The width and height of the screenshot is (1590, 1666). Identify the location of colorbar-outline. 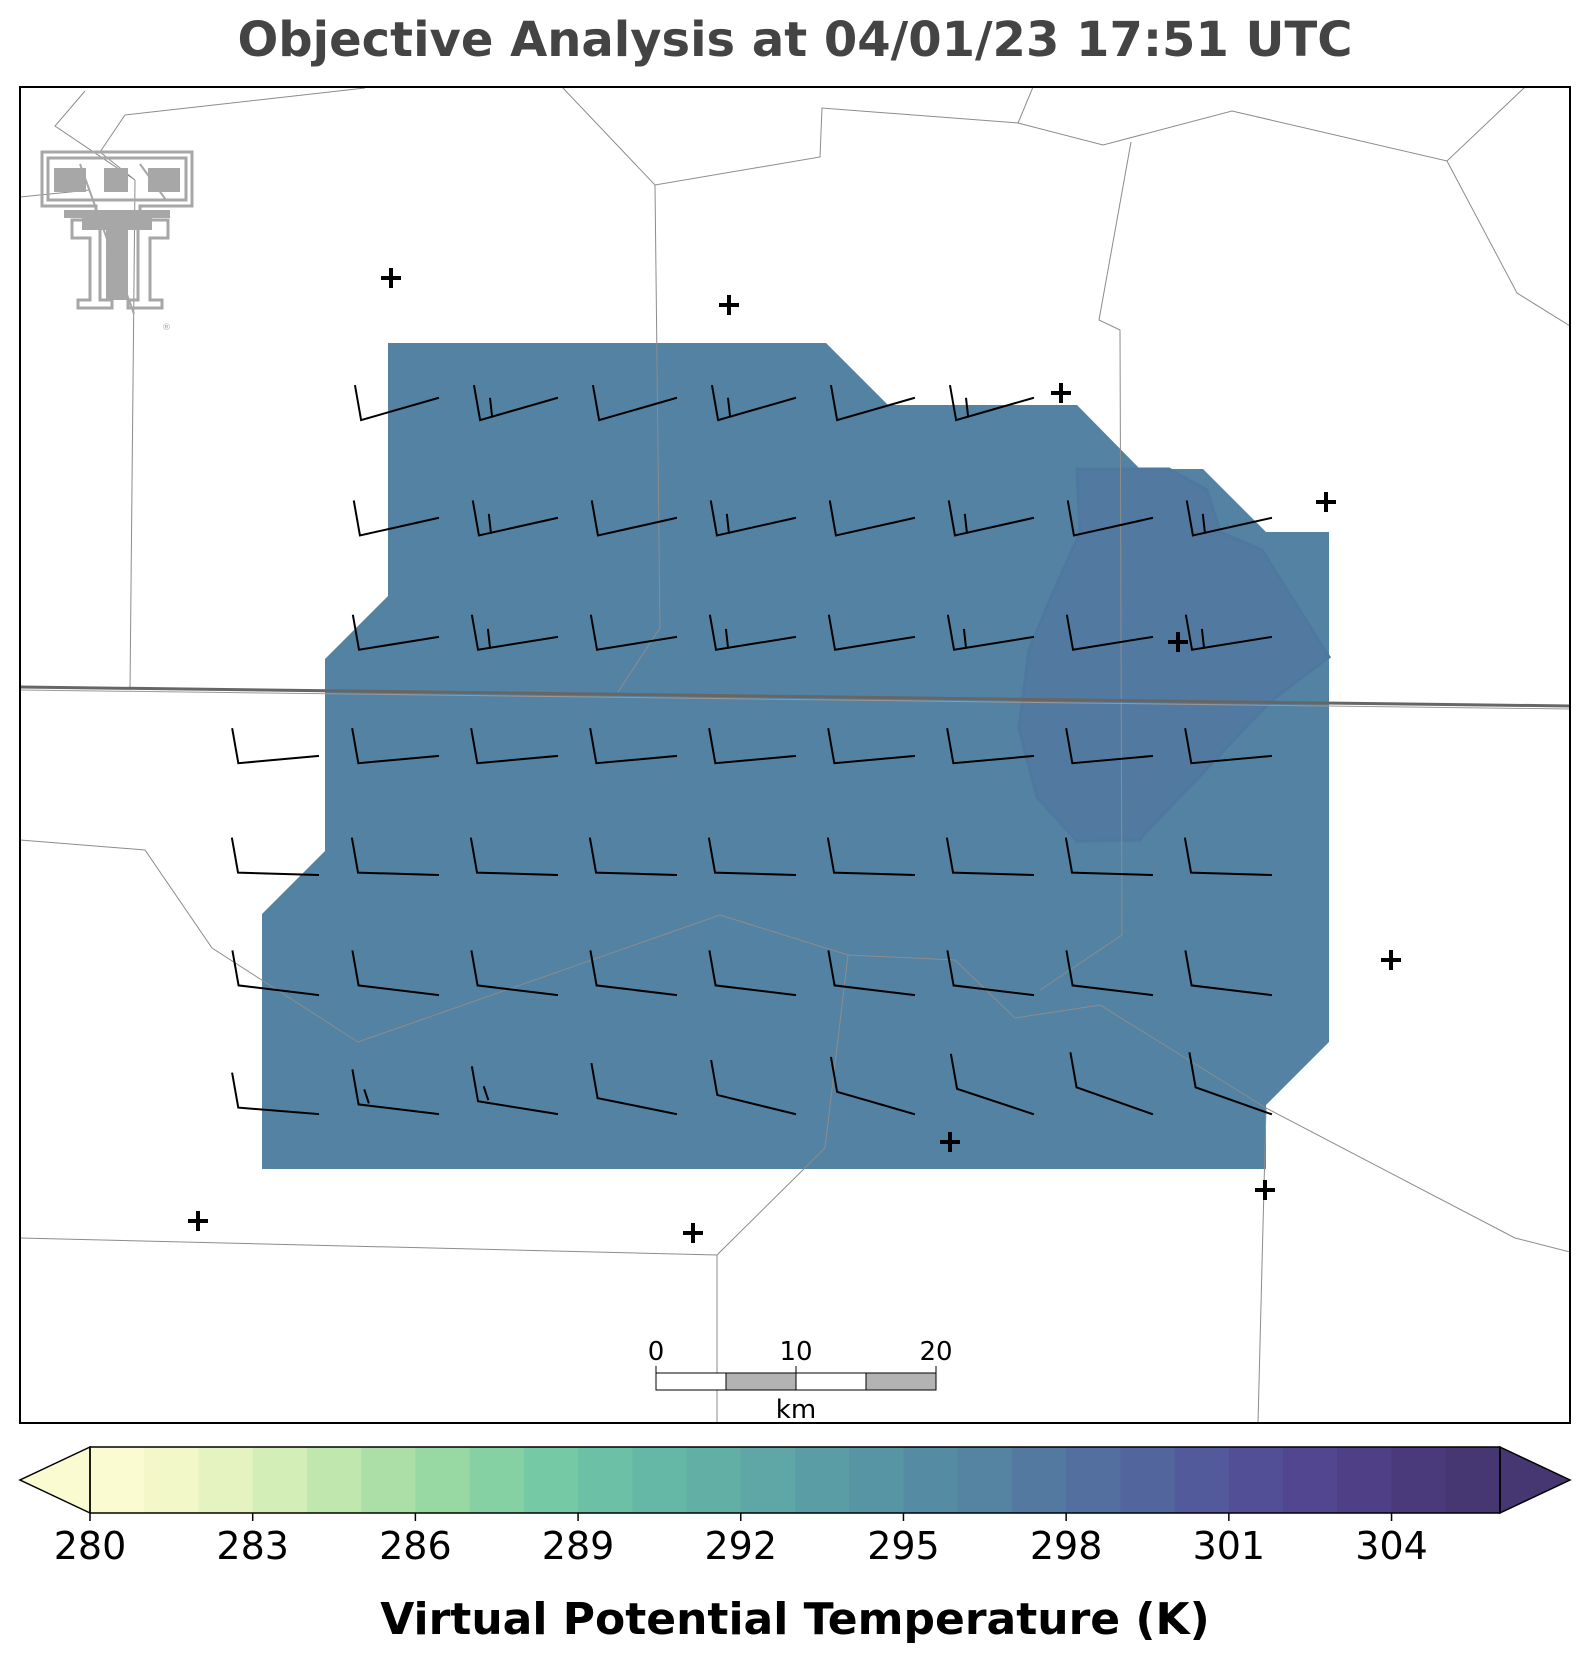
(795, 1480).